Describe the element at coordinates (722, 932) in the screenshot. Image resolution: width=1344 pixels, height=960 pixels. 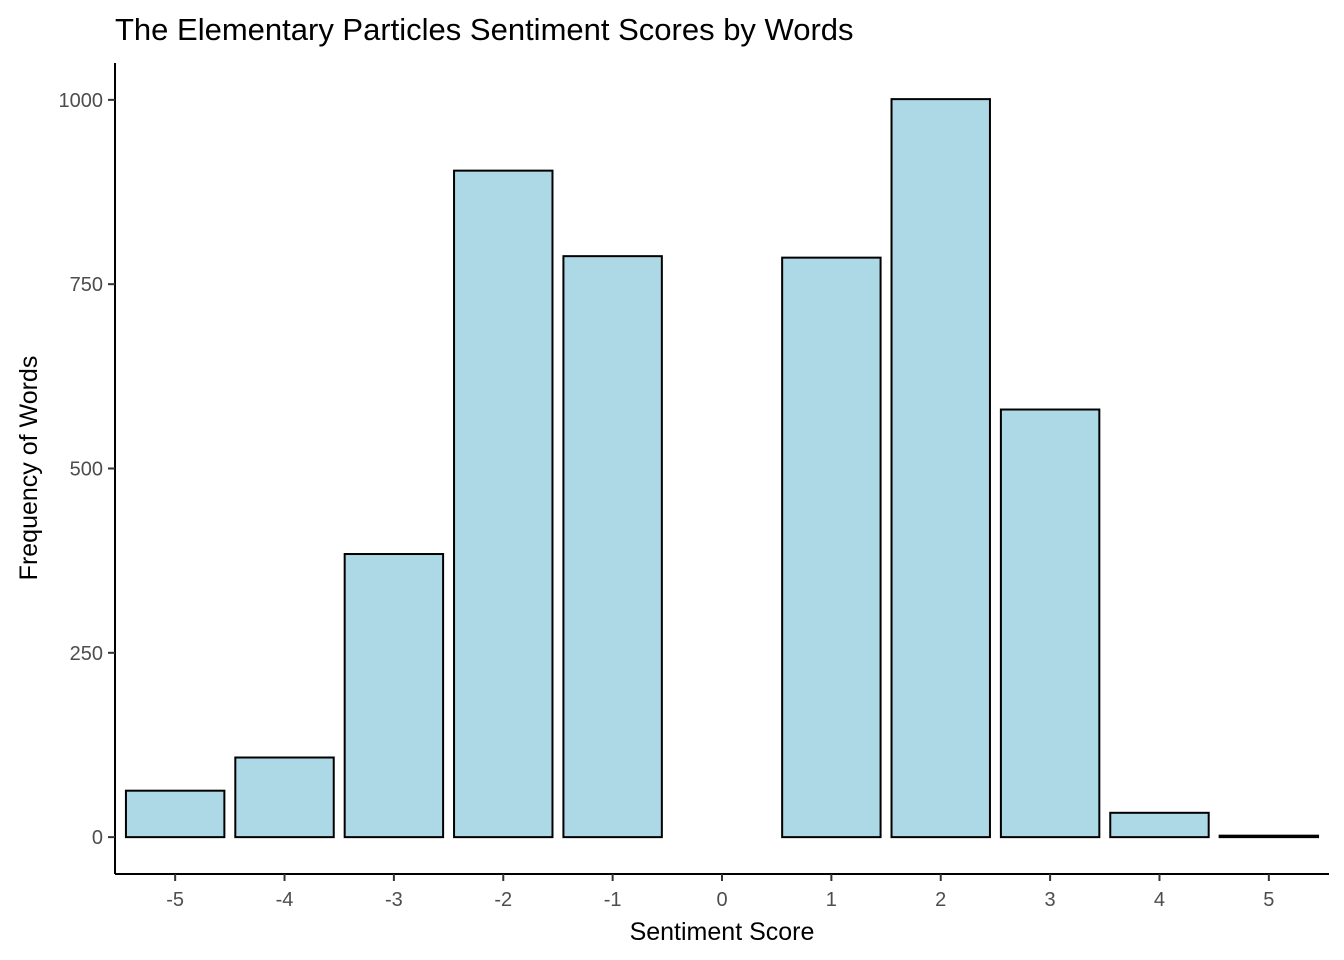
I see `x-axis-title: Sentiment Score` at that location.